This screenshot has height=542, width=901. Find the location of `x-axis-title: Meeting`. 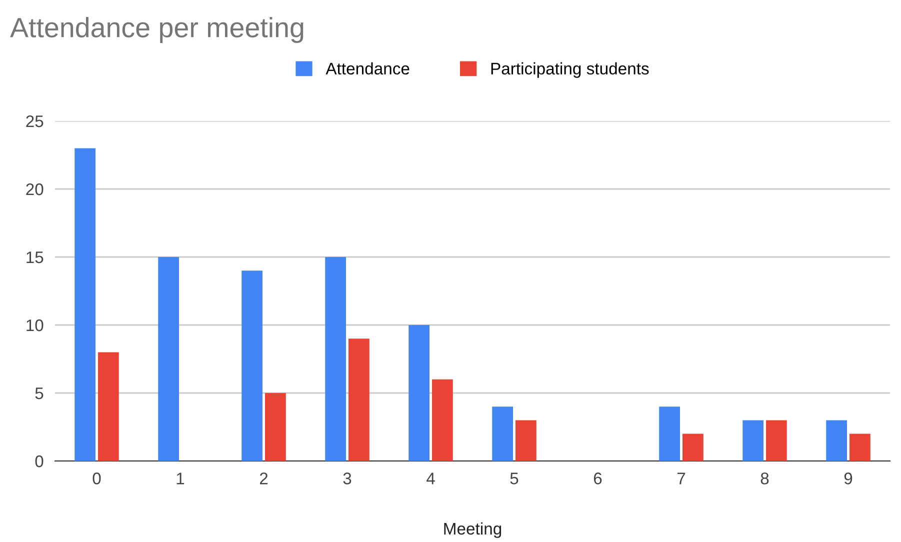

x-axis-title: Meeting is located at coordinates (473, 530).